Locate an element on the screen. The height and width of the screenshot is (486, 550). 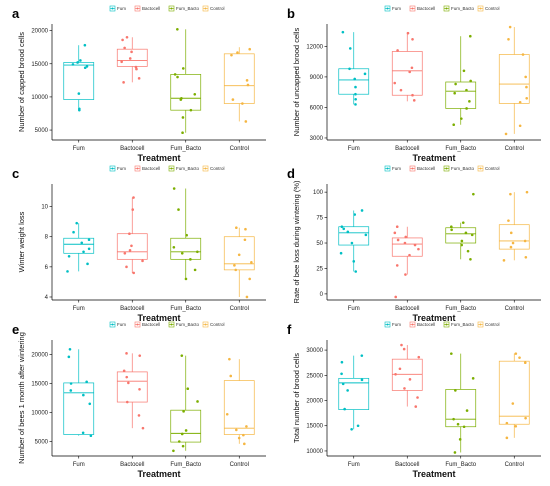
legend-label: Control is located at coordinates (492, 8).